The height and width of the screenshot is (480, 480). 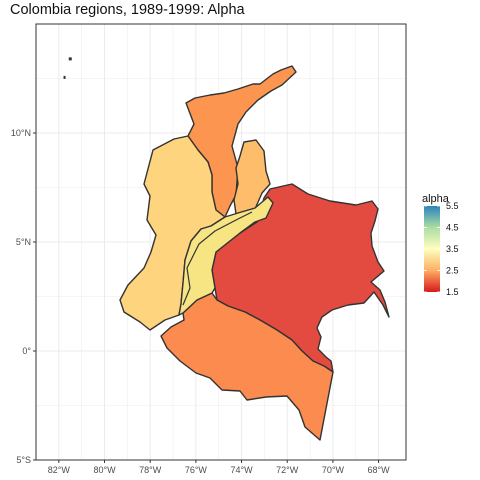 I want to click on x-tick-label: 70°W, so click(x=333, y=470).